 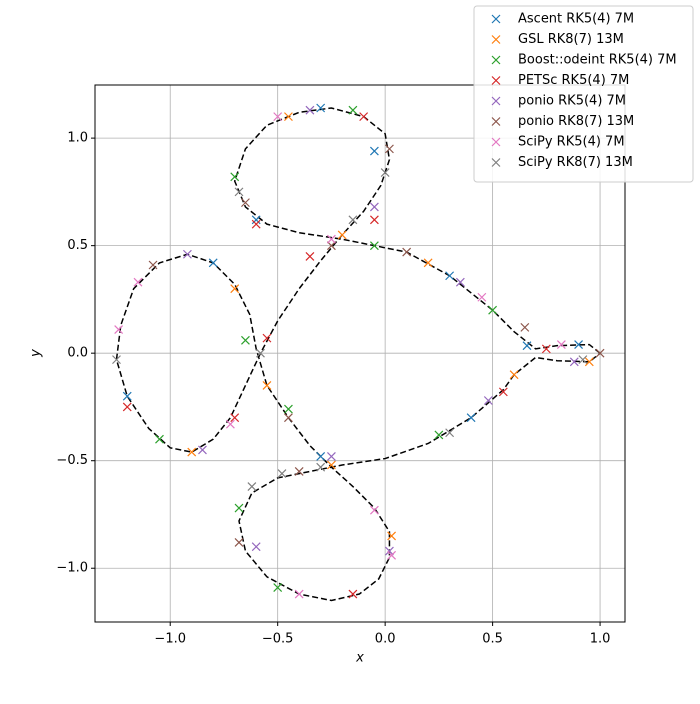 I want to click on x-tick-label: 0.5, so click(x=492, y=639).